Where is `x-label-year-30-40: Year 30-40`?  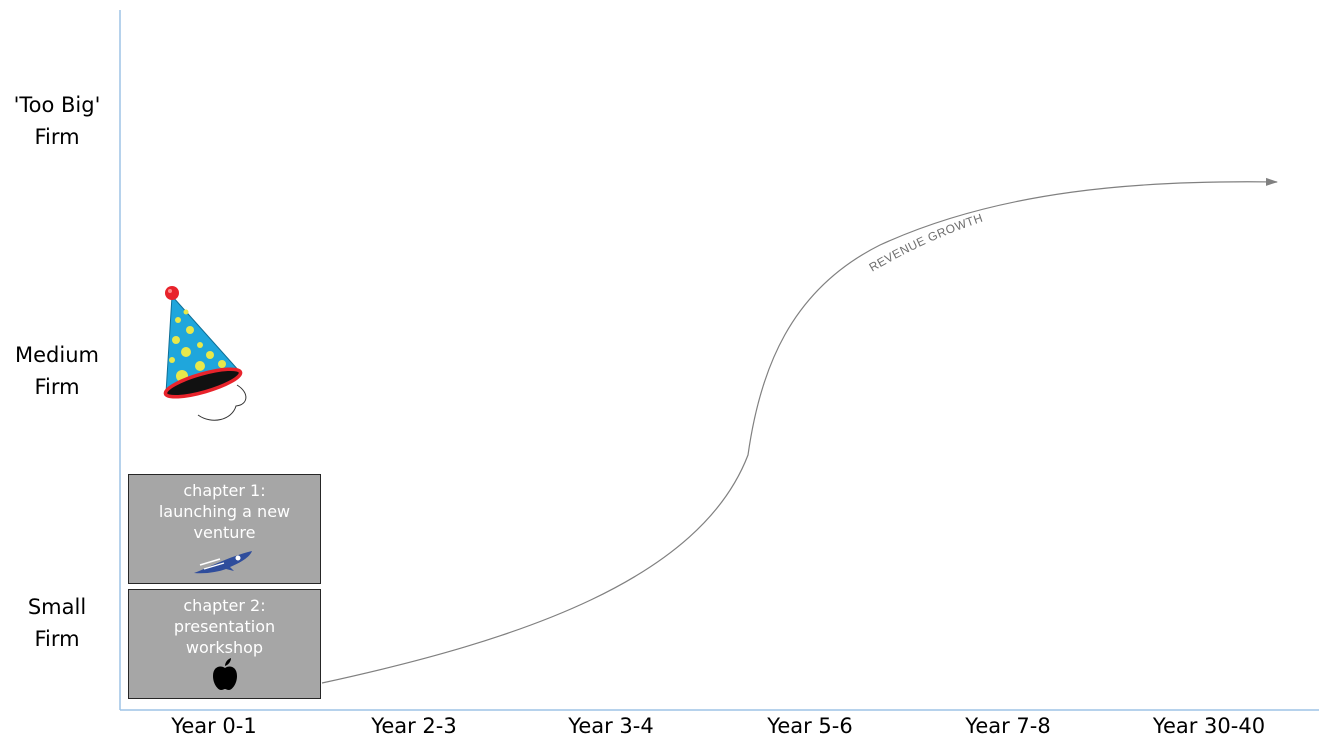
x-label-year-30-40: Year 30-40 is located at coordinates (1209, 726).